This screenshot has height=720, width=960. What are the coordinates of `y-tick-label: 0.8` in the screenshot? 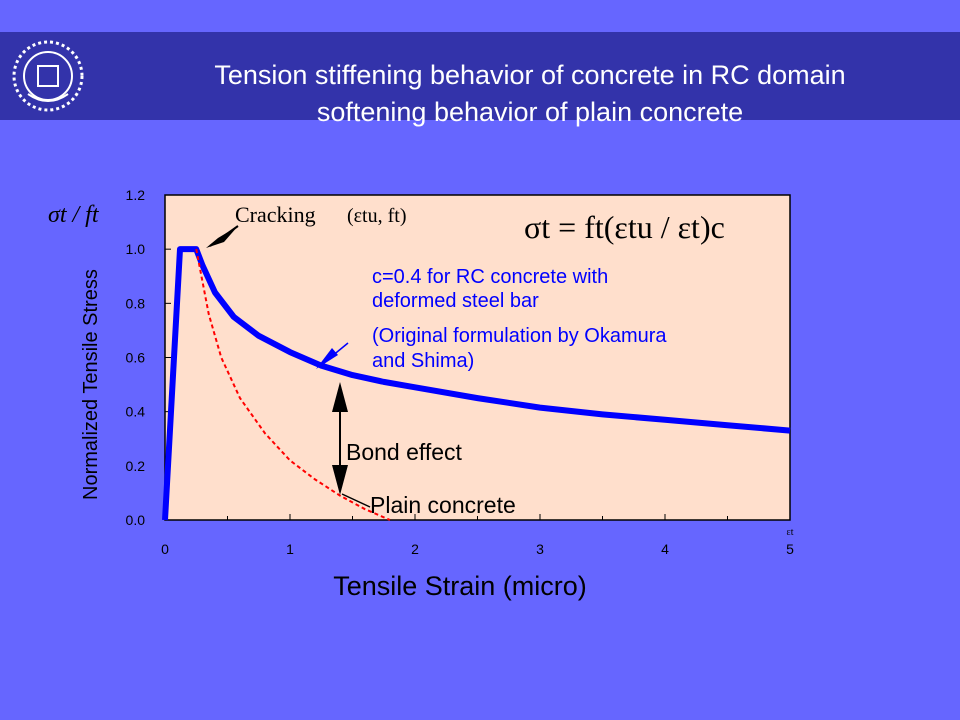 It's located at (136, 303).